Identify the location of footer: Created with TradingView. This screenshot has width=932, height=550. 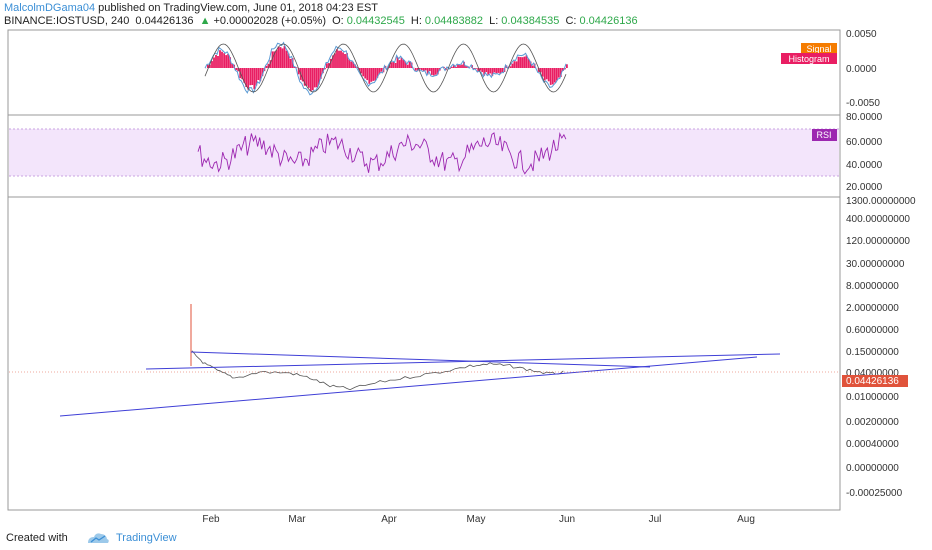
(466, 538).